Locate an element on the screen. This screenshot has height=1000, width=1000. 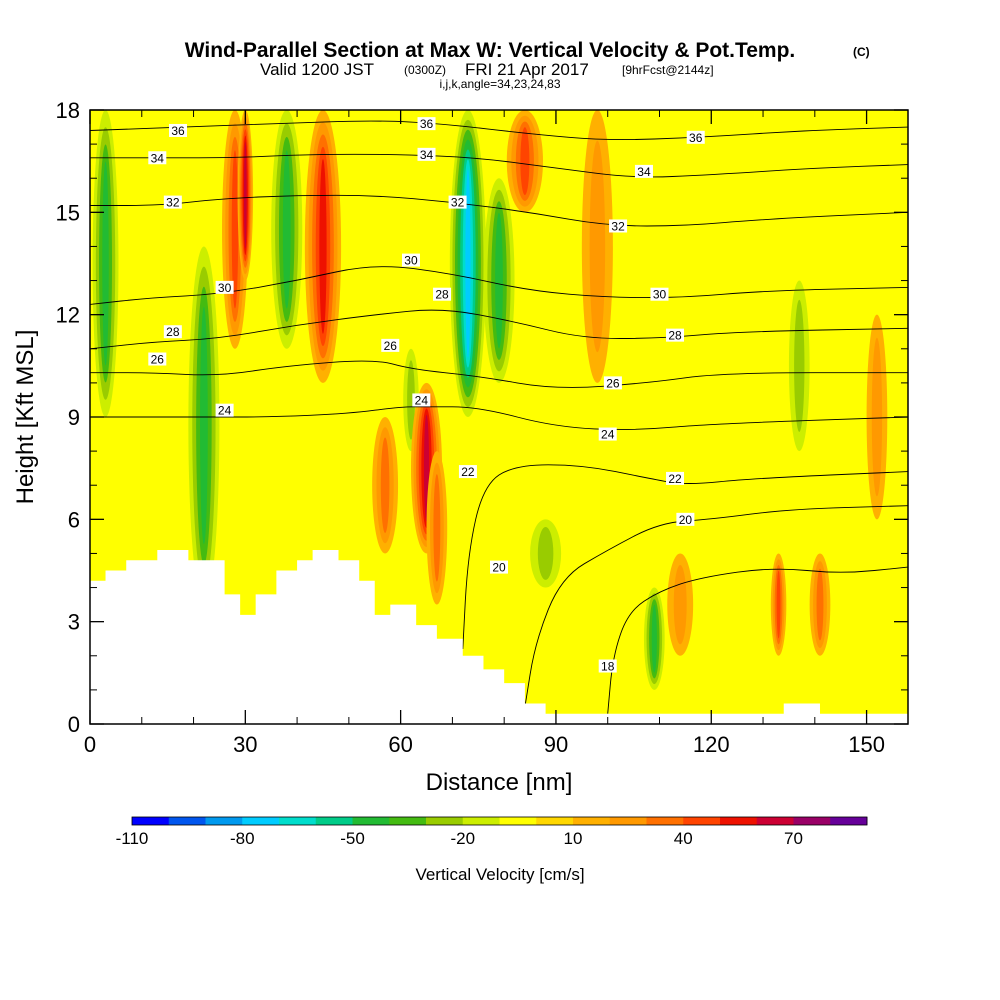
contour-label: 30 is located at coordinates (411, 261).